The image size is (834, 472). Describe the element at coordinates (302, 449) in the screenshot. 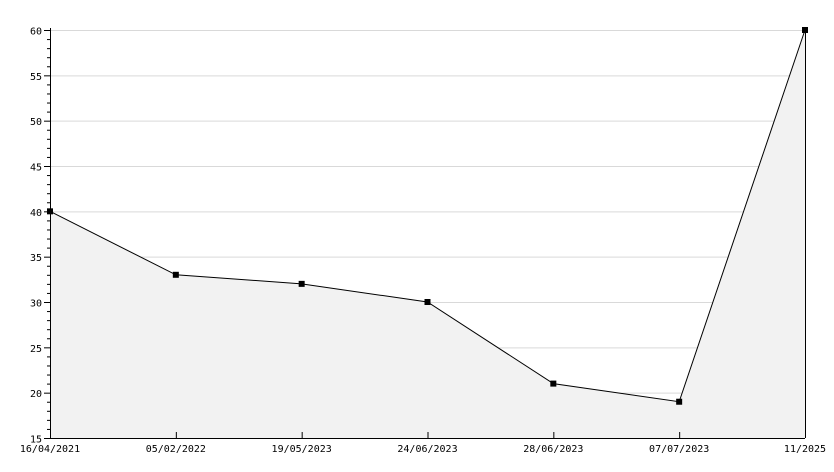

I see `x-tick-label: 19/05/2023` at that location.